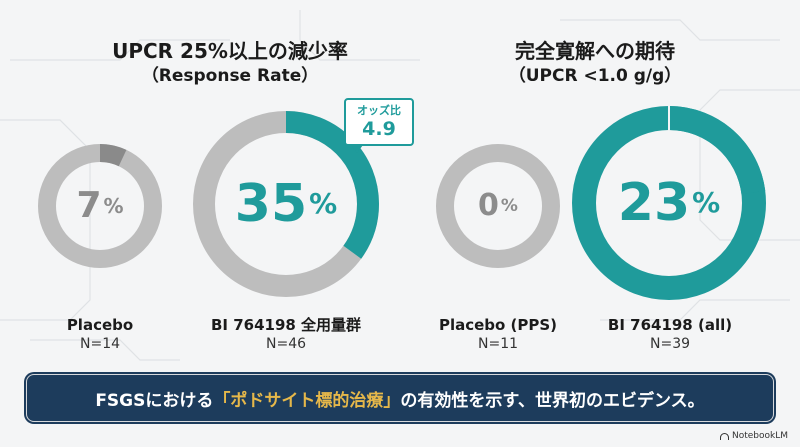 This screenshot has height=447, width=800. Describe the element at coordinates (759, 436) in the screenshot. I see `brand-name: NotebookLM` at that location.